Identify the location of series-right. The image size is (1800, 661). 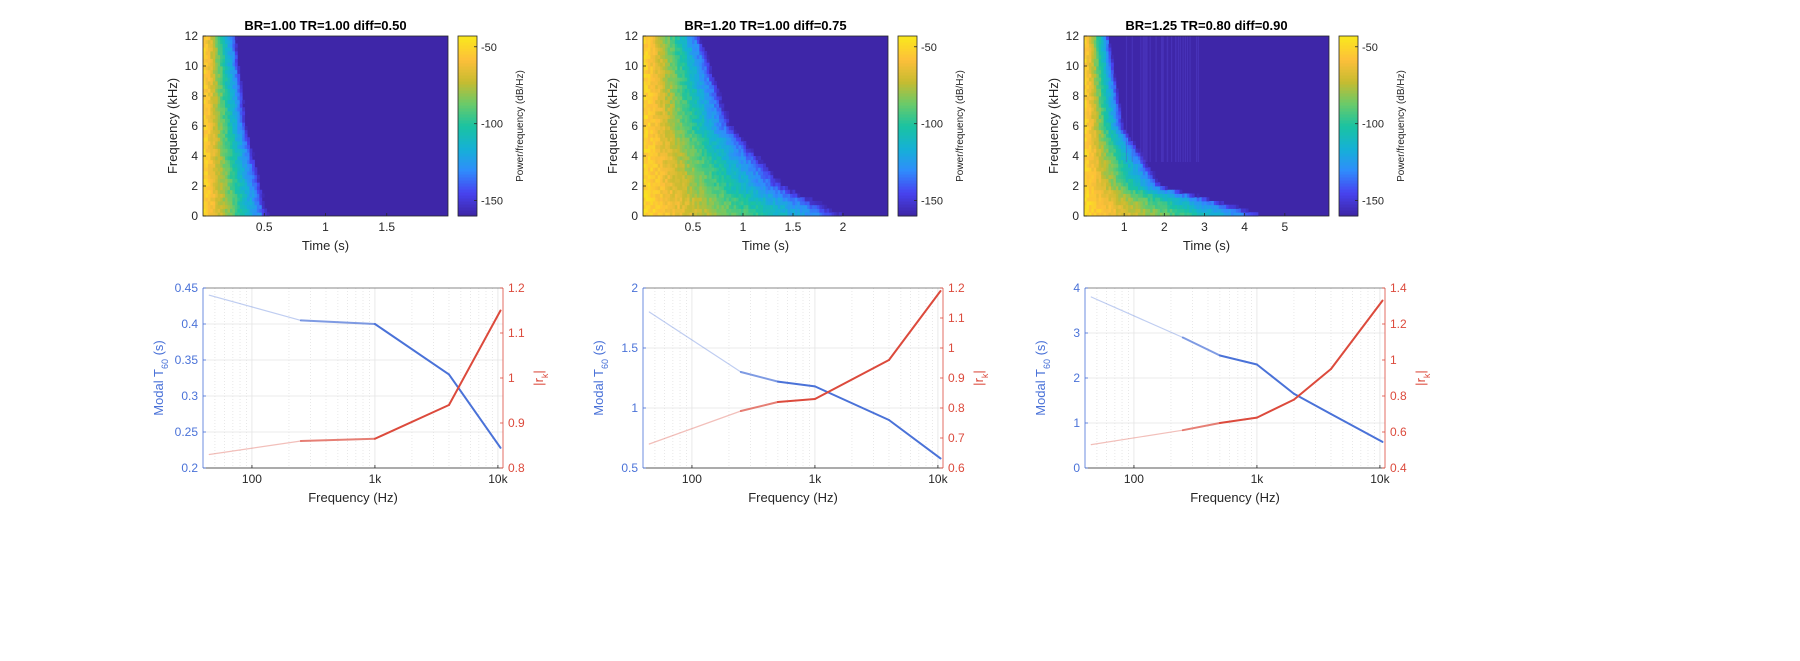
(795, 367).